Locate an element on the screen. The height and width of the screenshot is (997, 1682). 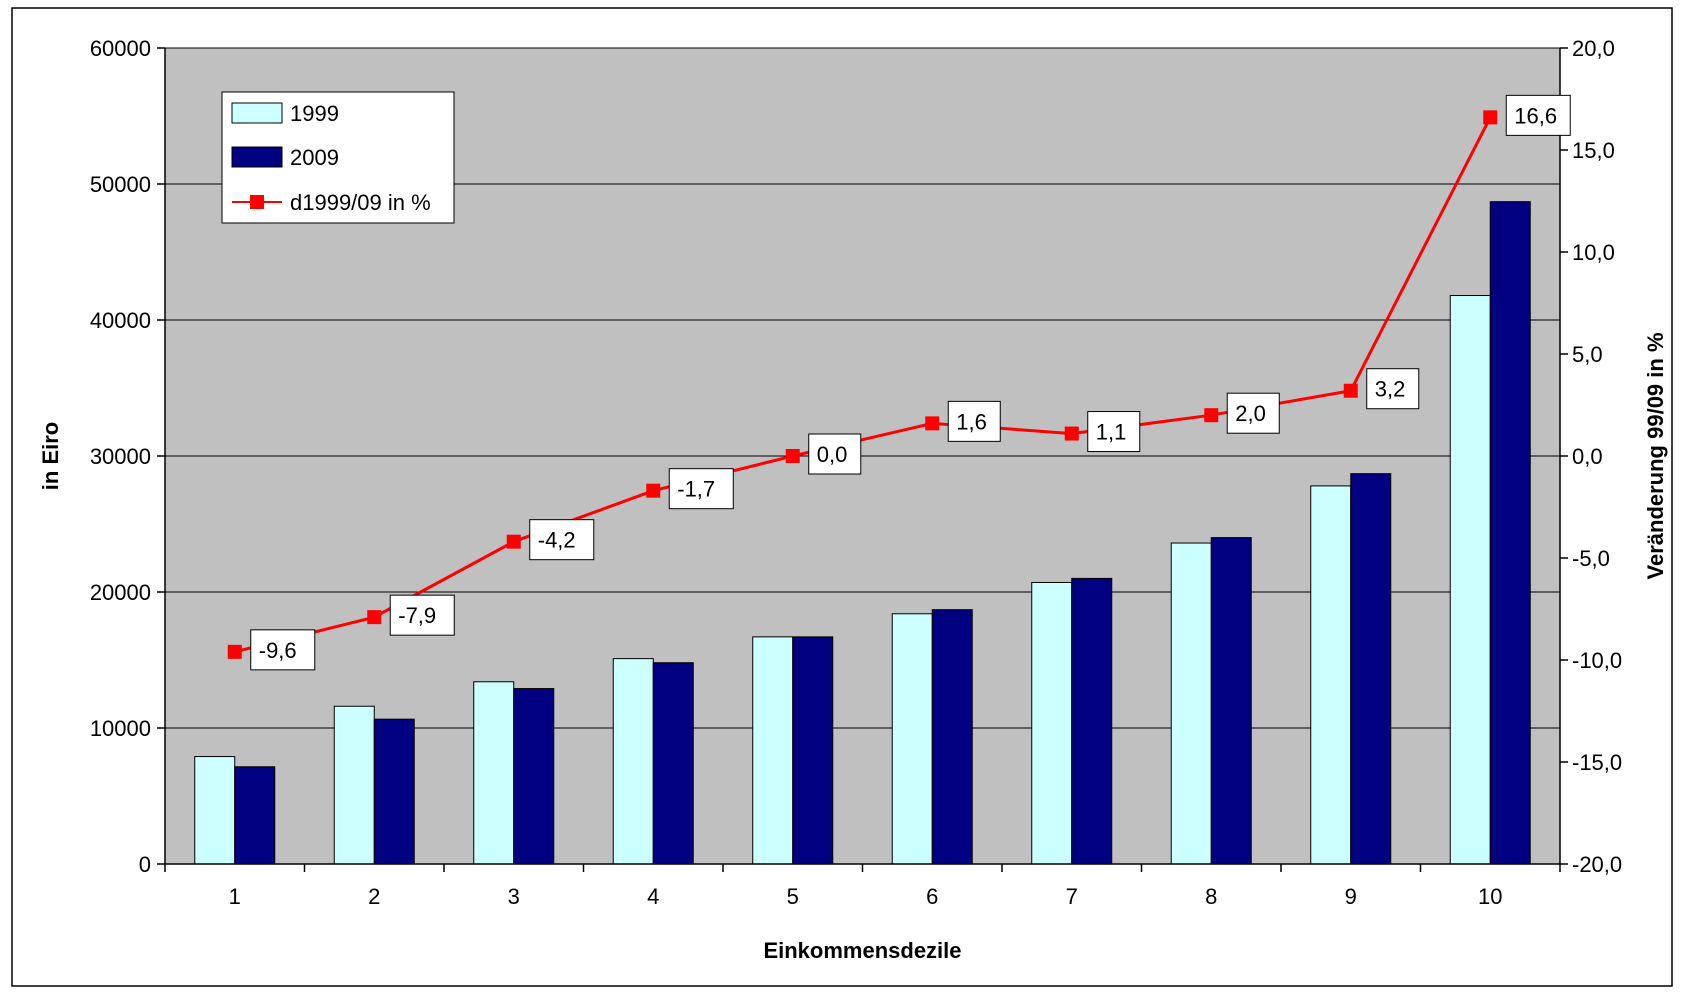
legend-label-1999: 1999 is located at coordinates (314, 113).